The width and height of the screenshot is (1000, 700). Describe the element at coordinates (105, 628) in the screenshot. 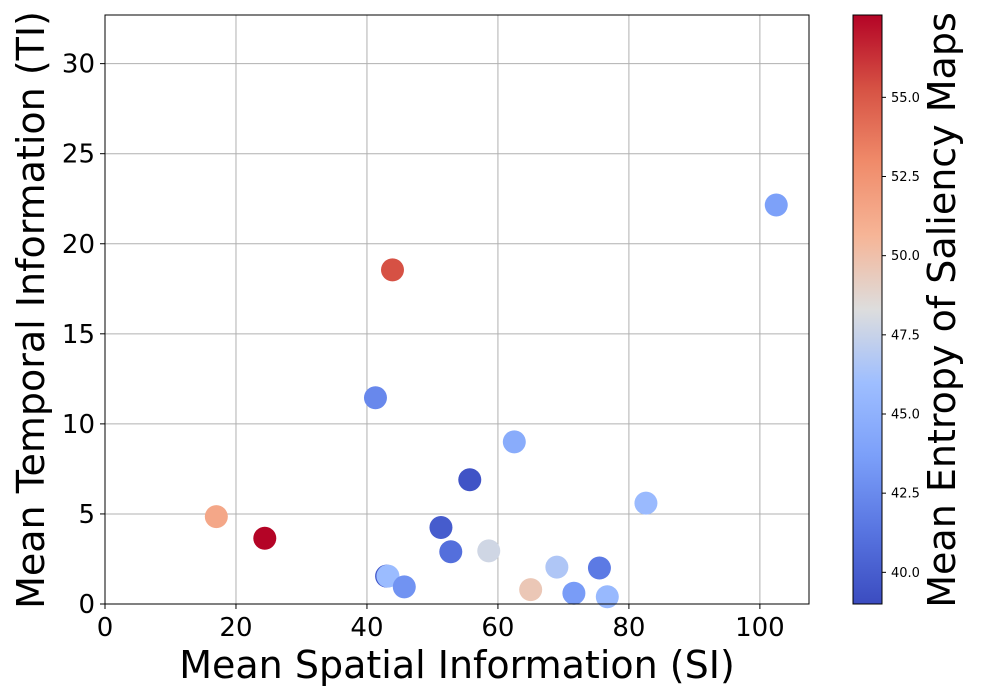

I see `x-tick-label: 0` at that location.